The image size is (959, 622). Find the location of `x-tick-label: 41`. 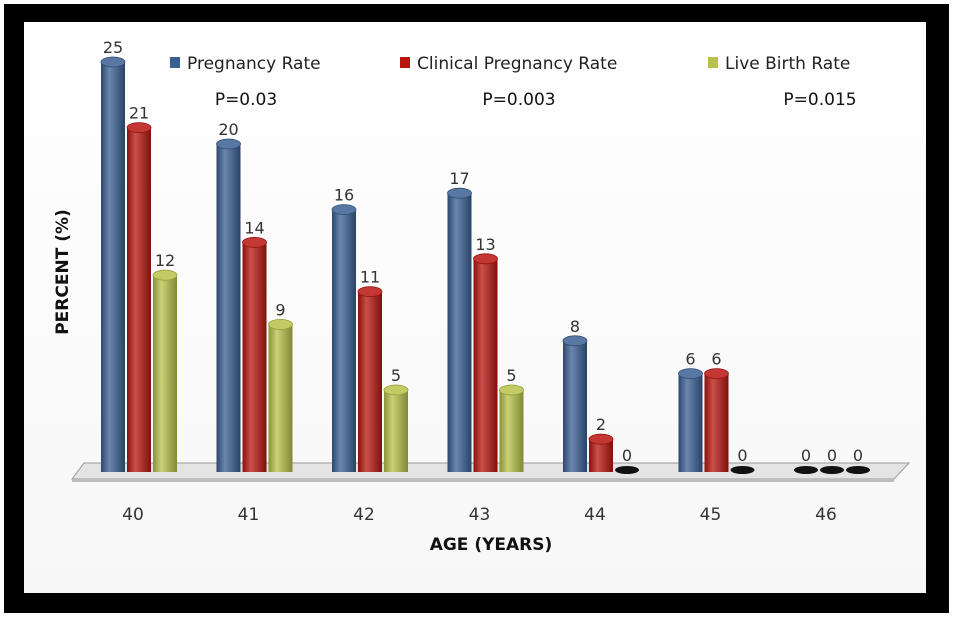

x-tick-label: 41 is located at coordinates (249, 515).